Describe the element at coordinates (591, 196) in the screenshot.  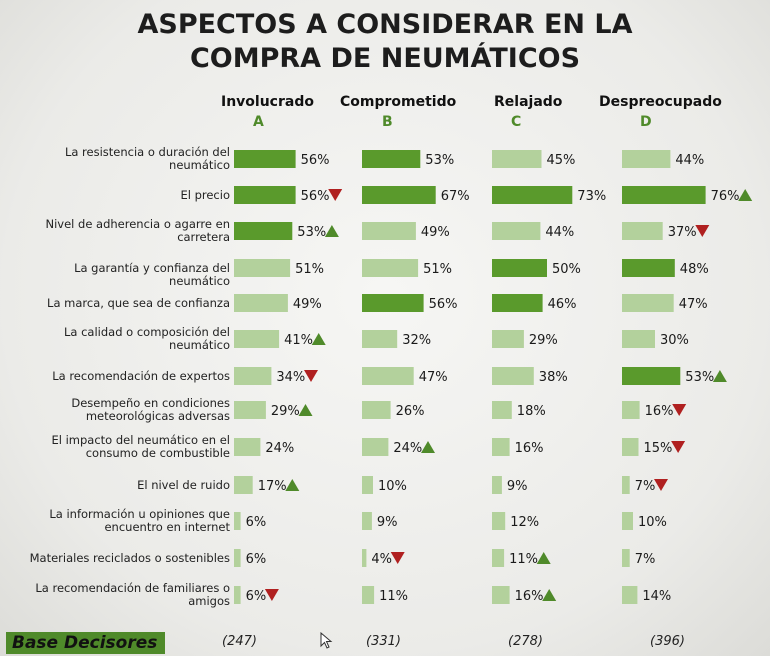
I see `data-label: 73%` at that location.